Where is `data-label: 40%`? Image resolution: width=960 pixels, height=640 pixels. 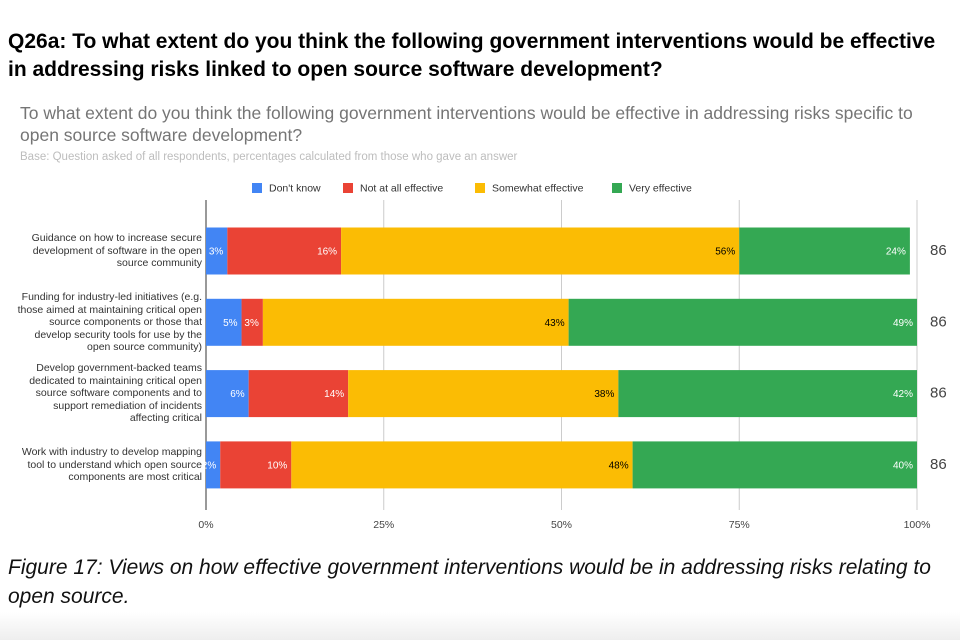
data-label: 40% is located at coordinates (903, 466).